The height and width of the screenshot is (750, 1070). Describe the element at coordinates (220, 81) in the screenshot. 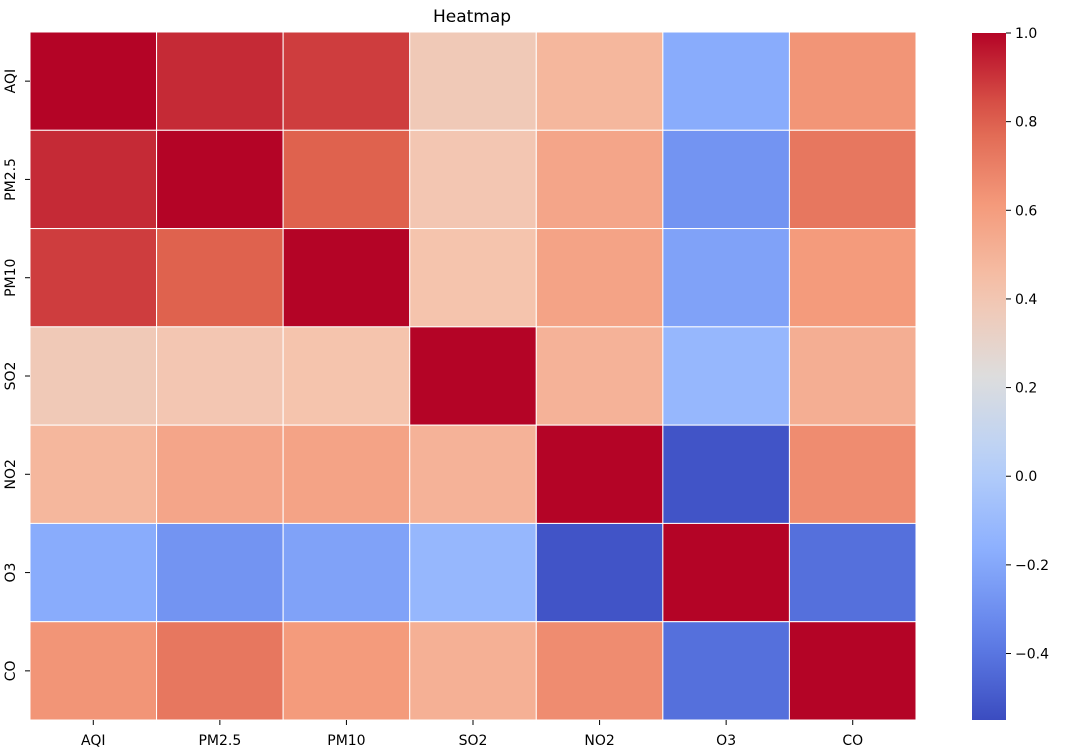

I see `heatmap-cell-AQI-PM2.5` at that location.